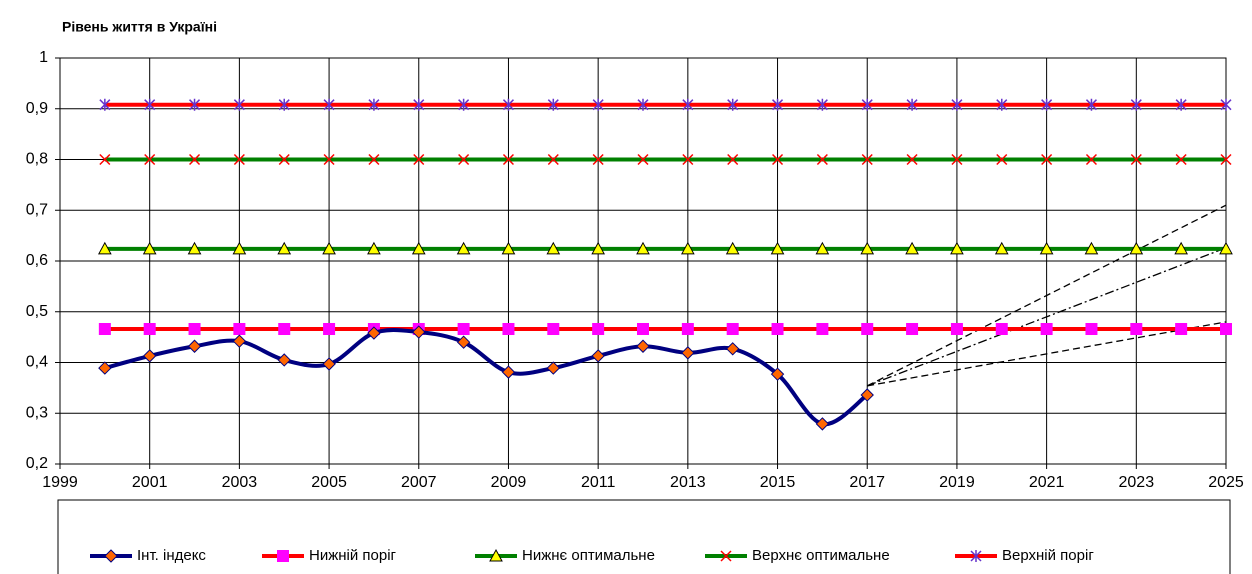 This screenshot has height=574, width=1252. I want to click on series-line, so click(486, 376).